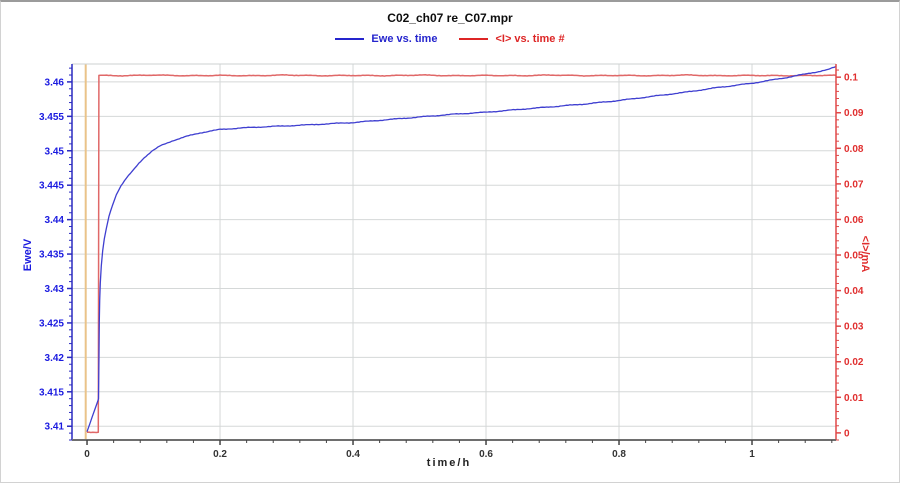 The width and height of the screenshot is (900, 483). What do you see at coordinates (854, 149) in the screenshot?
I see `right-axis-tick-label: 0.08` at bounding box center [854, 149].